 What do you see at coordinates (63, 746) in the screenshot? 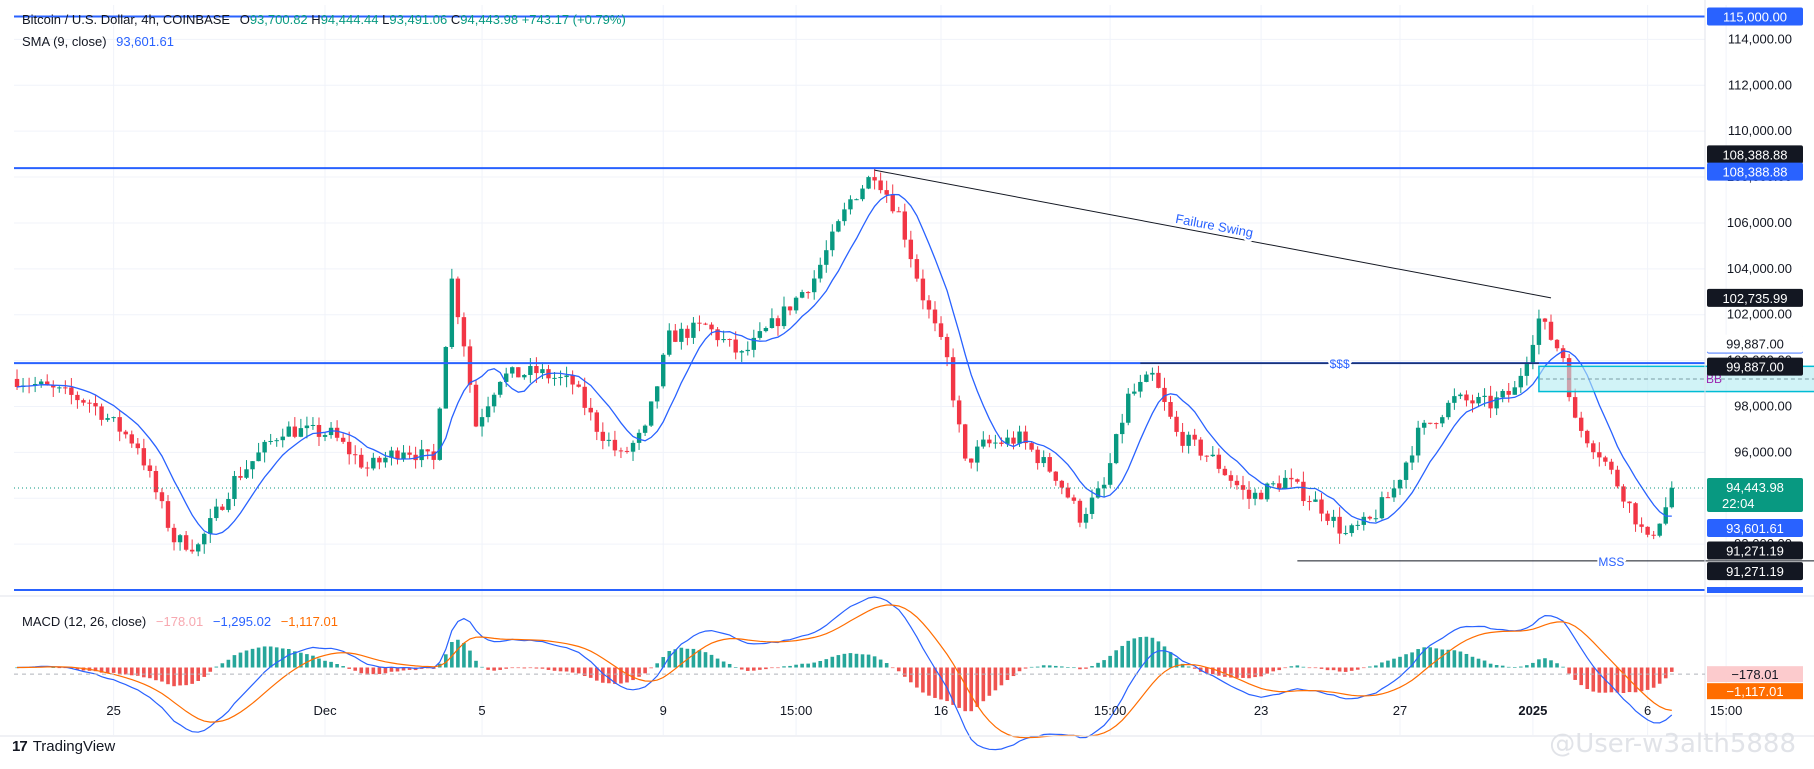
I see `tradingview-brand: 17 TradingView` at bounding box center [63, 746].